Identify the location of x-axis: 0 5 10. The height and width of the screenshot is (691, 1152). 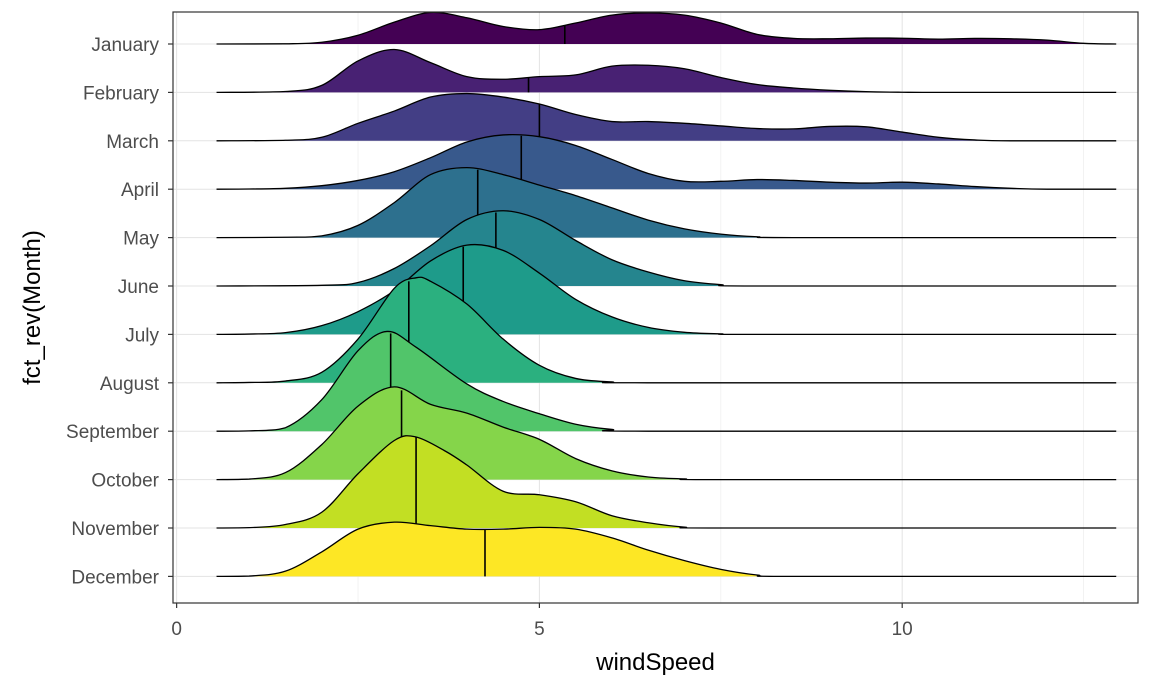
(542, 621).